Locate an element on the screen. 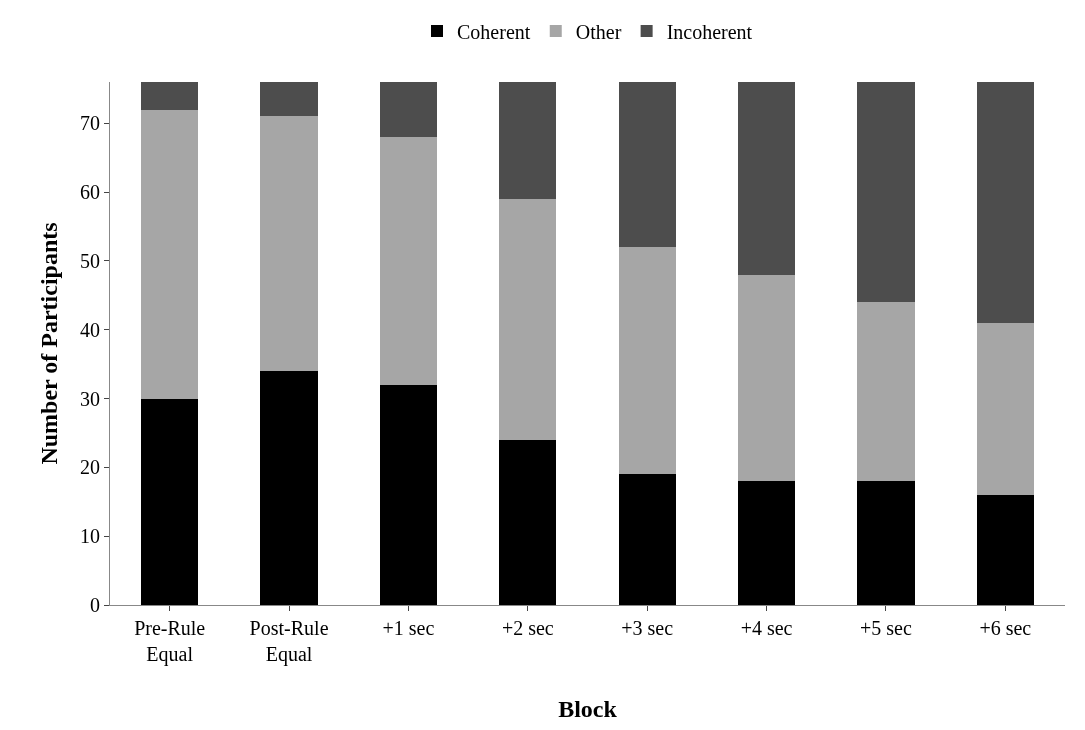  y-tick-label: 50 is located at coordinates (90, 260).